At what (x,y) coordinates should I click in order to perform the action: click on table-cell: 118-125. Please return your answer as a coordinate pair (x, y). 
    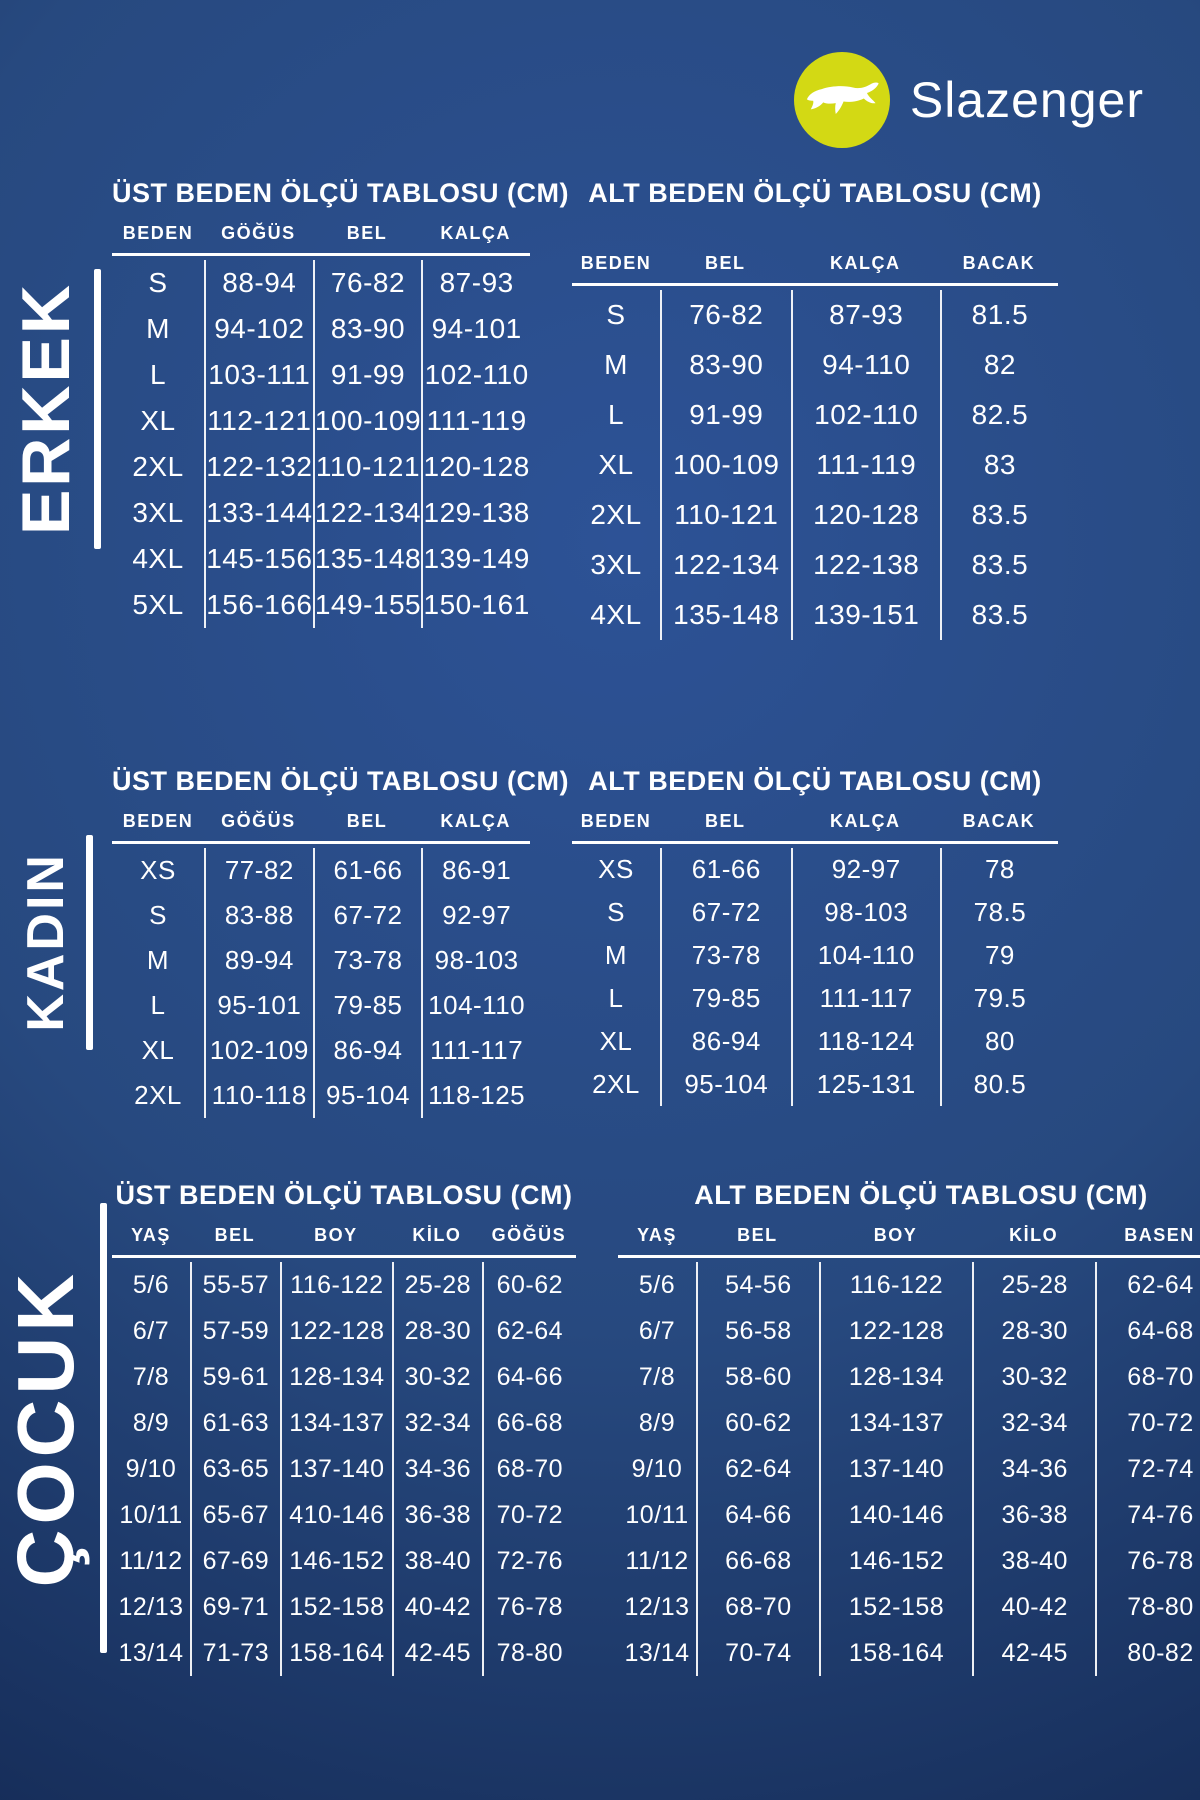
    Looking at the image, I should click on (475, 1095).